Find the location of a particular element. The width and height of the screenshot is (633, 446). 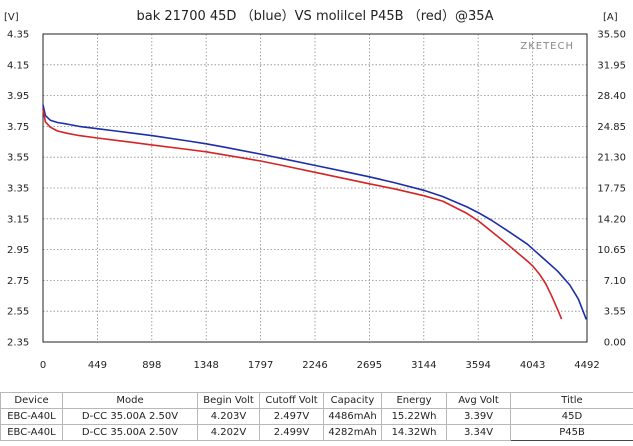

header-cutoff-volt: Cutoff Volt is located at coordinates (291, 400).